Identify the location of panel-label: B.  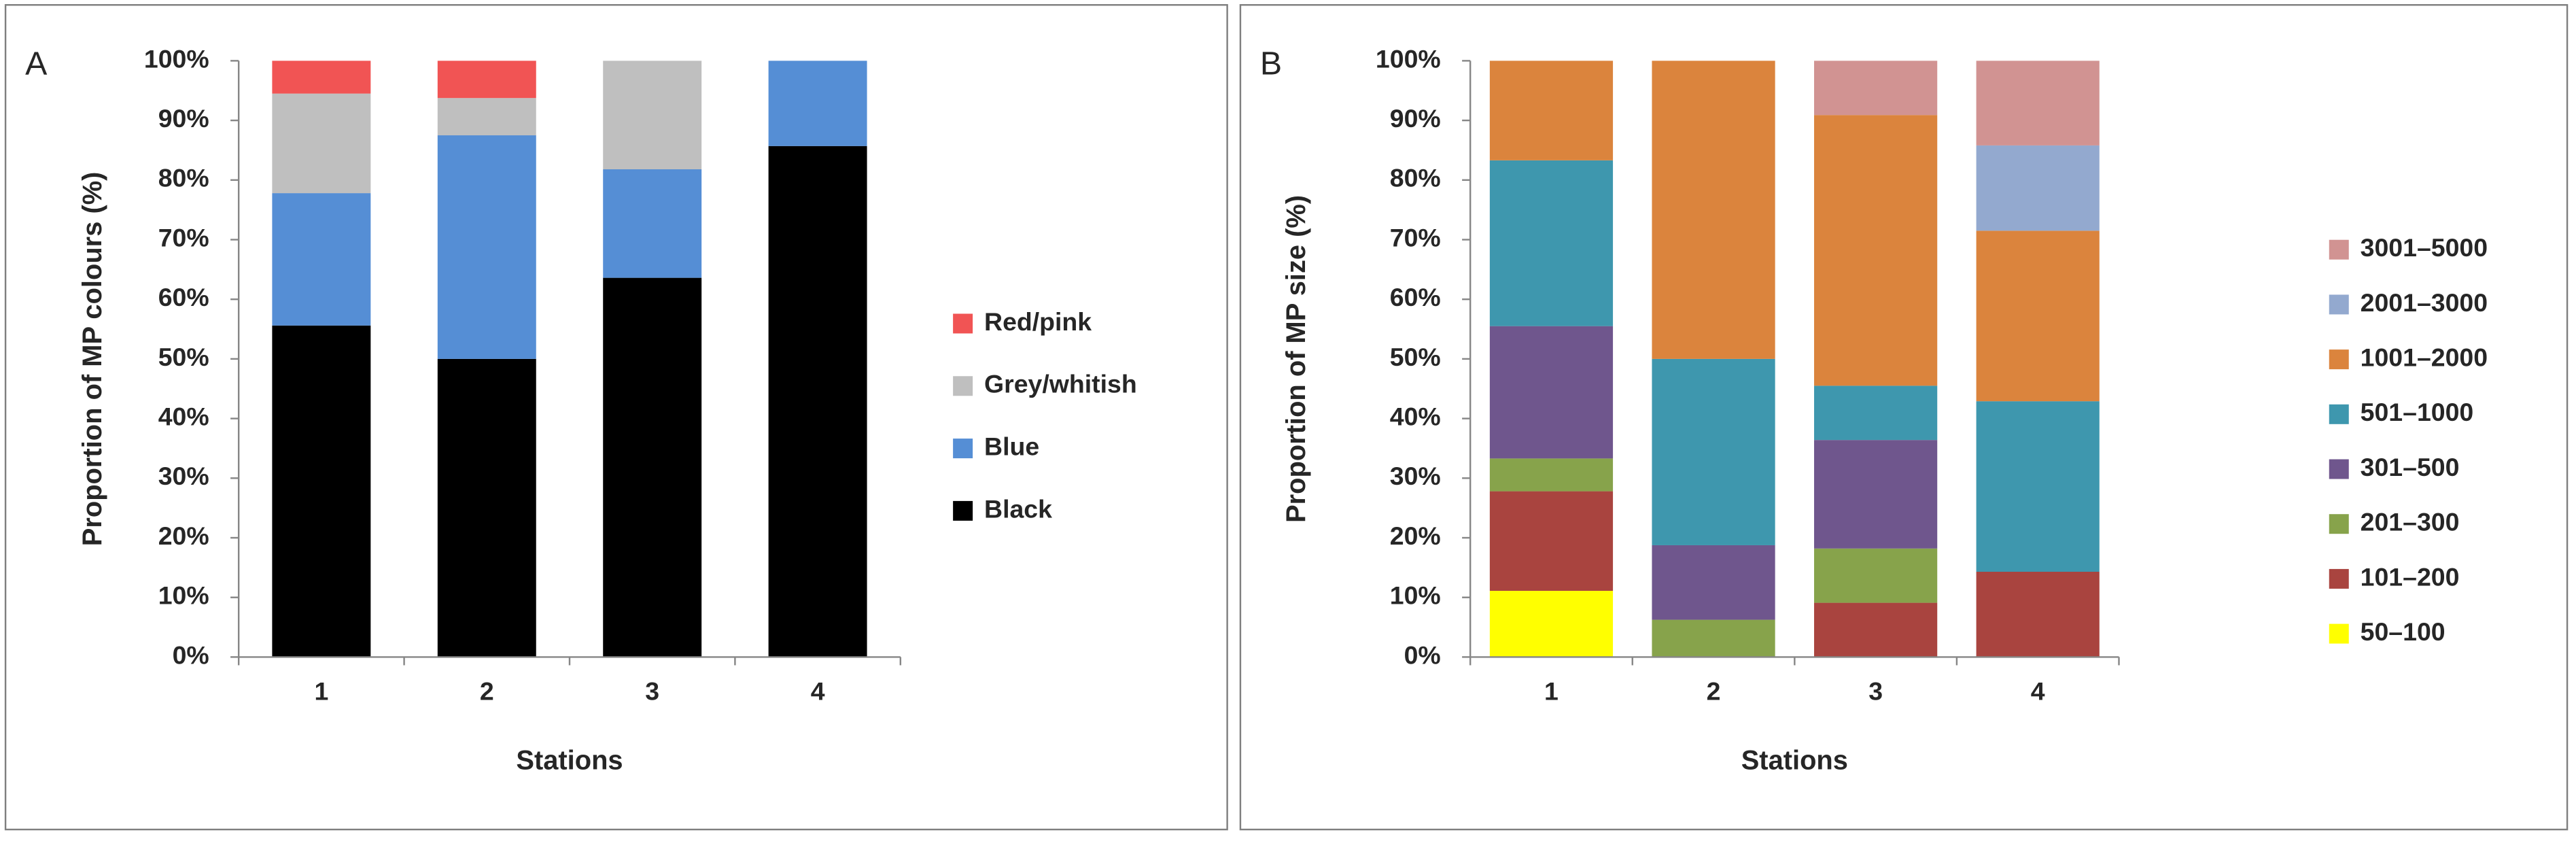
(1271, 63).